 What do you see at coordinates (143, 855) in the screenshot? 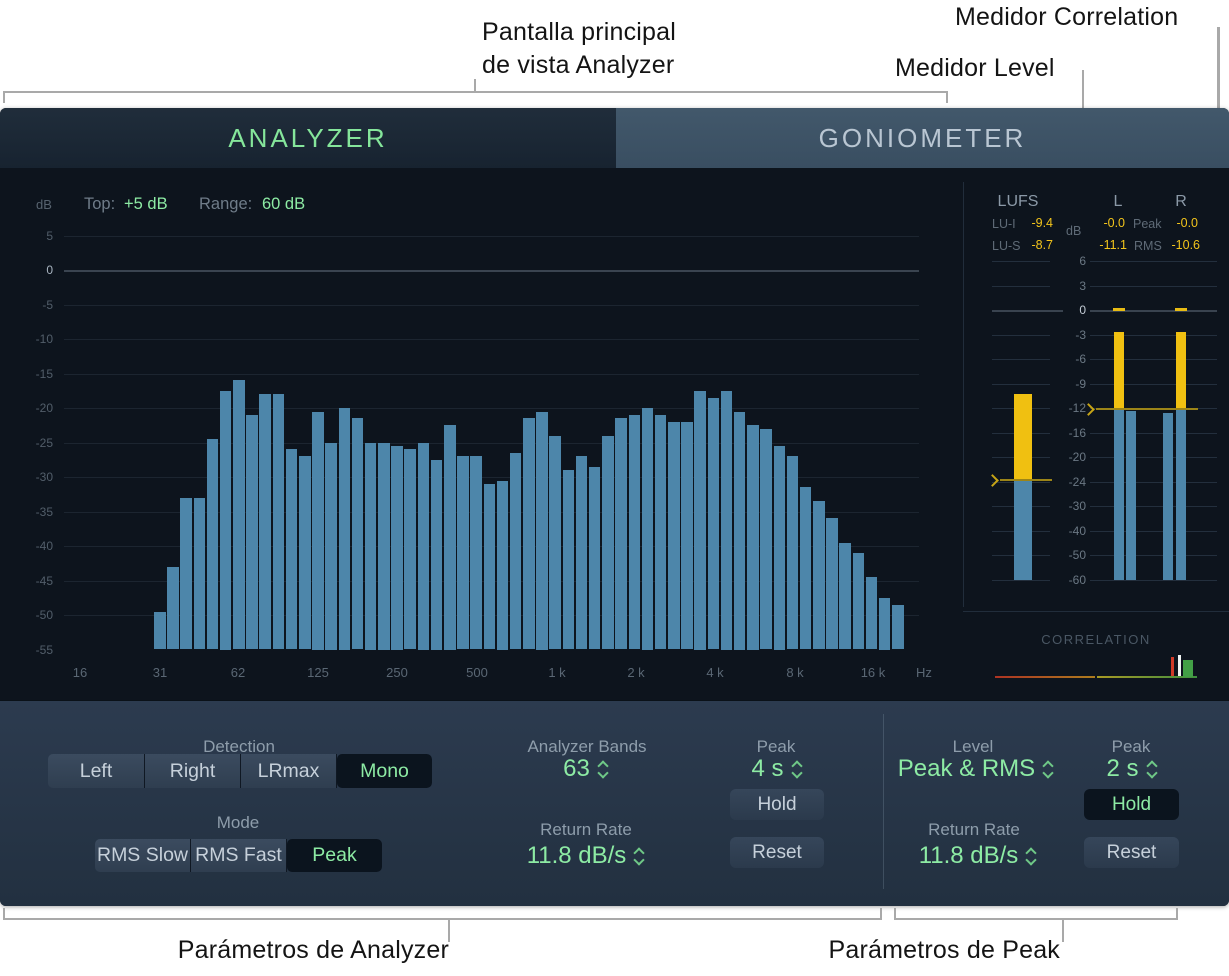
I see `option-rms-slow: RMS Slow` at bounding box center [143, 855].